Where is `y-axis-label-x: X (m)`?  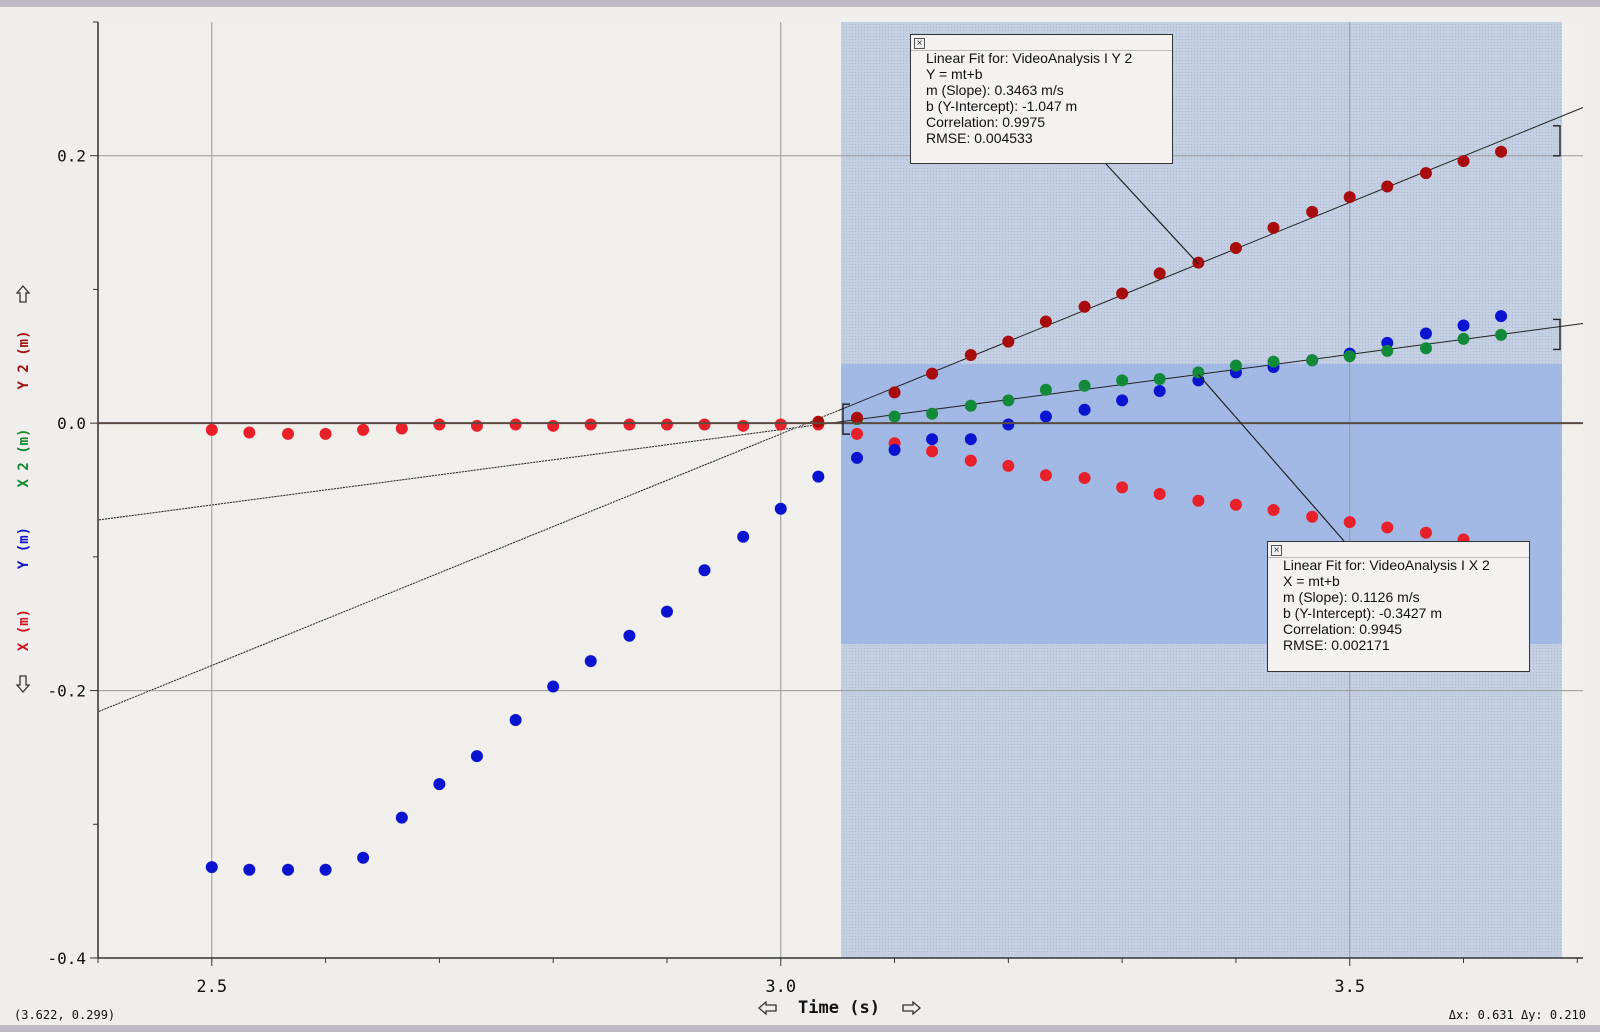 y-axis-label-x: X (m) is located at coordinates (24, 630).